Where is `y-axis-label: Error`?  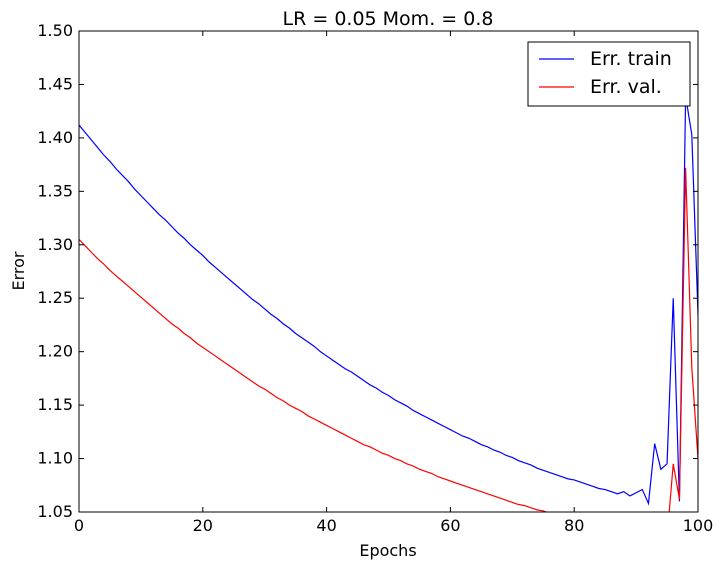
y-axis-label: Error is located at coordinates (18, 270).